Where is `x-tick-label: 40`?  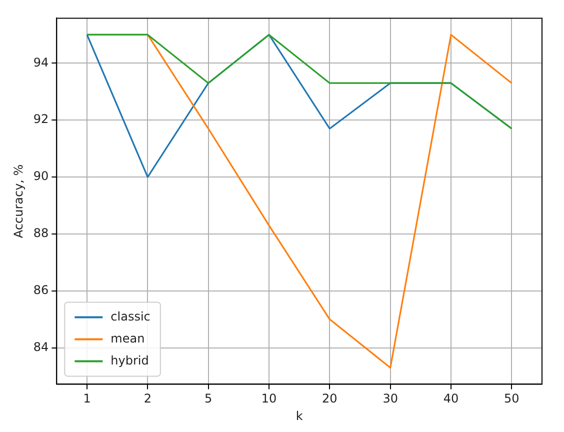 x-tick-label: 40 is located at coordinates (451, 399).